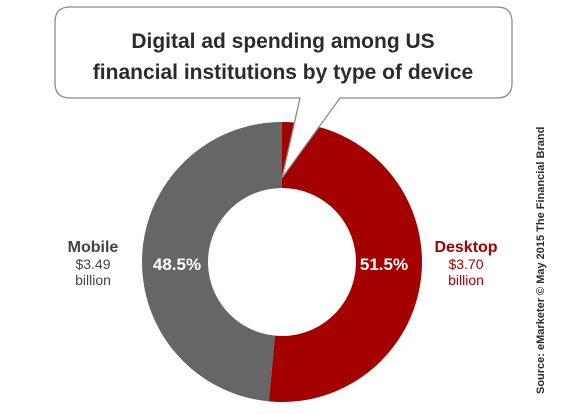 The width and height of the screenshot is (565, 414). Describe the element at coordinates (283, 72) in the screenshot. I see `chart-title-line-2: financial institutions by type of device` at that location.